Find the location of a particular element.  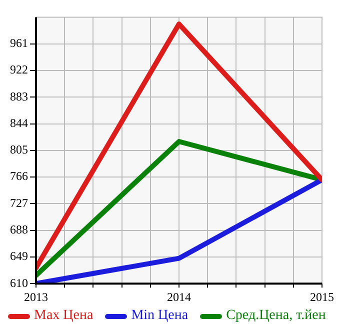

legend-label: Сред.Цена, т.йен is located at coordinates (276, 316).